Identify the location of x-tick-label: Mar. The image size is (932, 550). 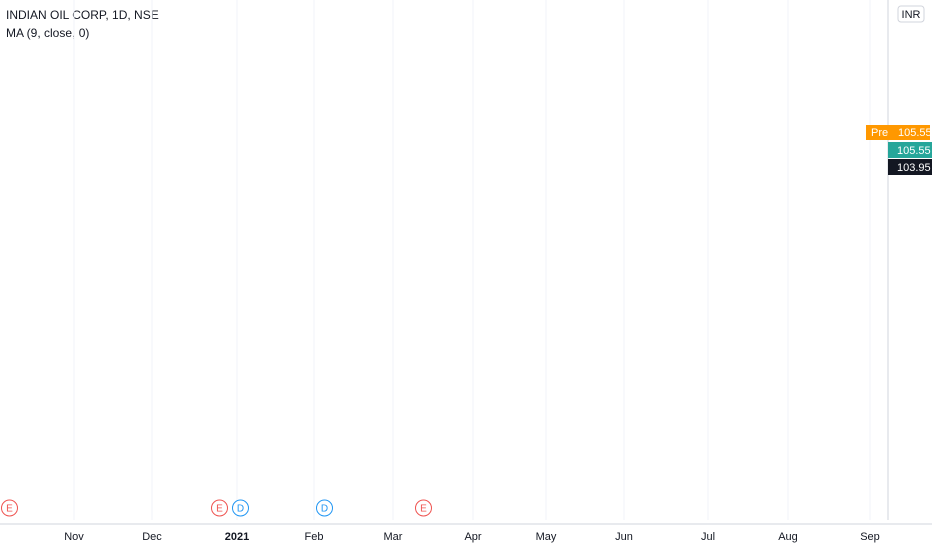
(393, 537).